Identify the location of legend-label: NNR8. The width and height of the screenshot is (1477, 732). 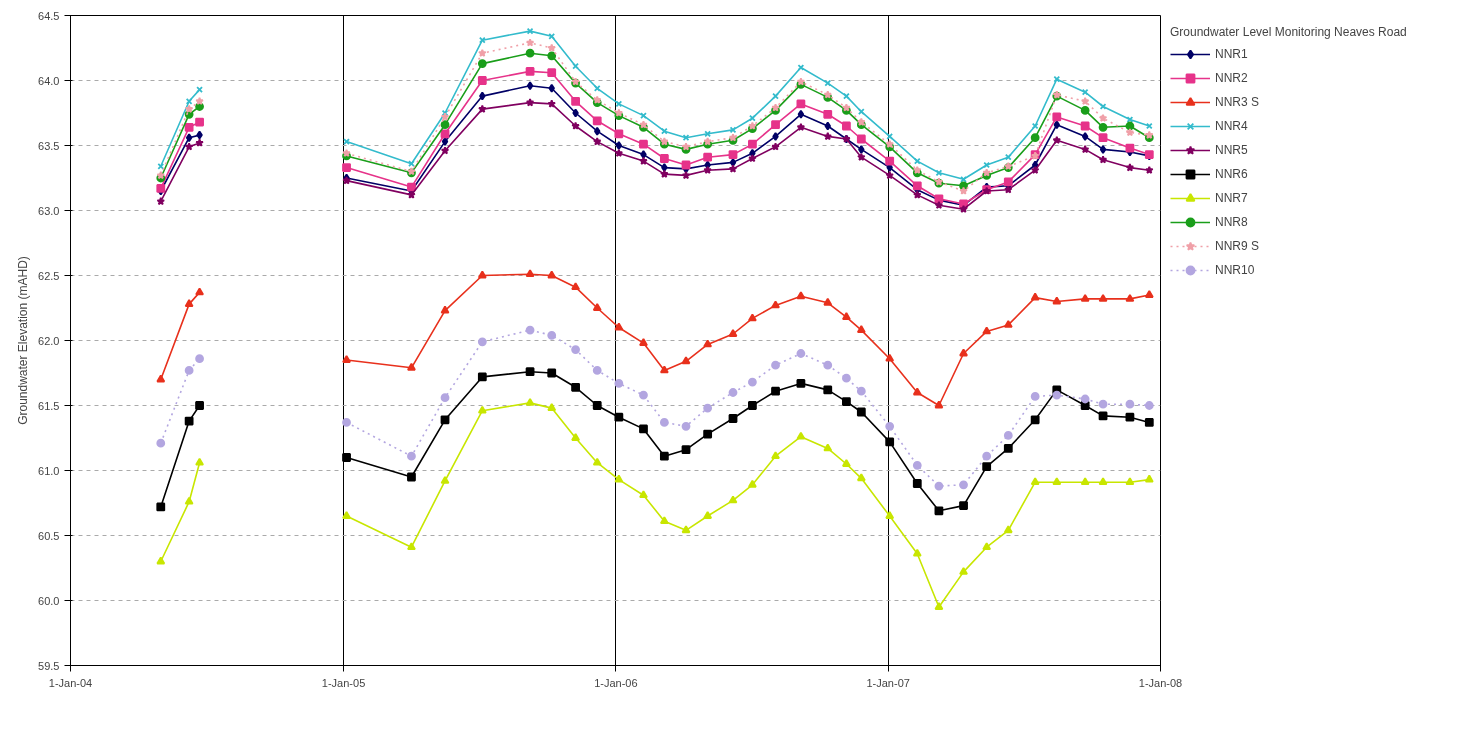
(1231, 222).